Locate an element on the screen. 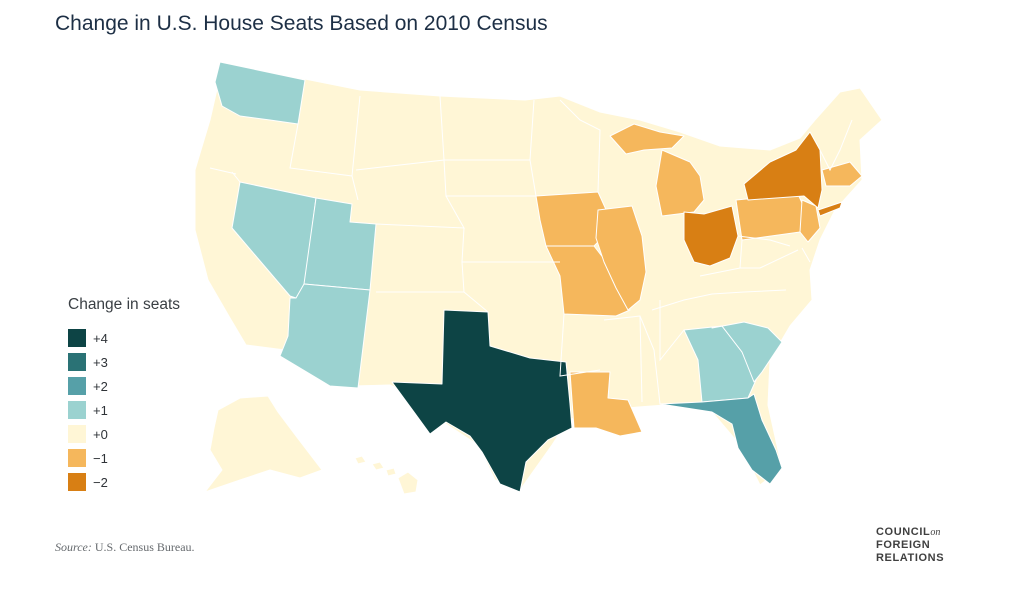 This screenshot has height=598, width=1015. state-pennsylvania is located at coordinates (771, 217).